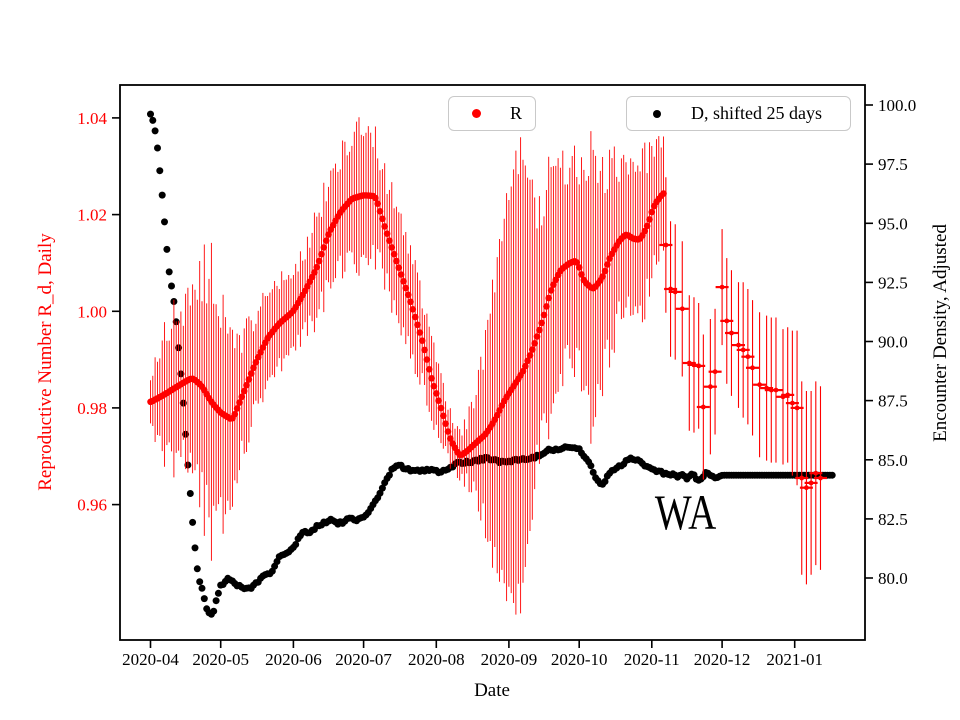 This screenshot has height=720, width=960. I want to click on x-tick-label: 2020-12, so click(722, 659).